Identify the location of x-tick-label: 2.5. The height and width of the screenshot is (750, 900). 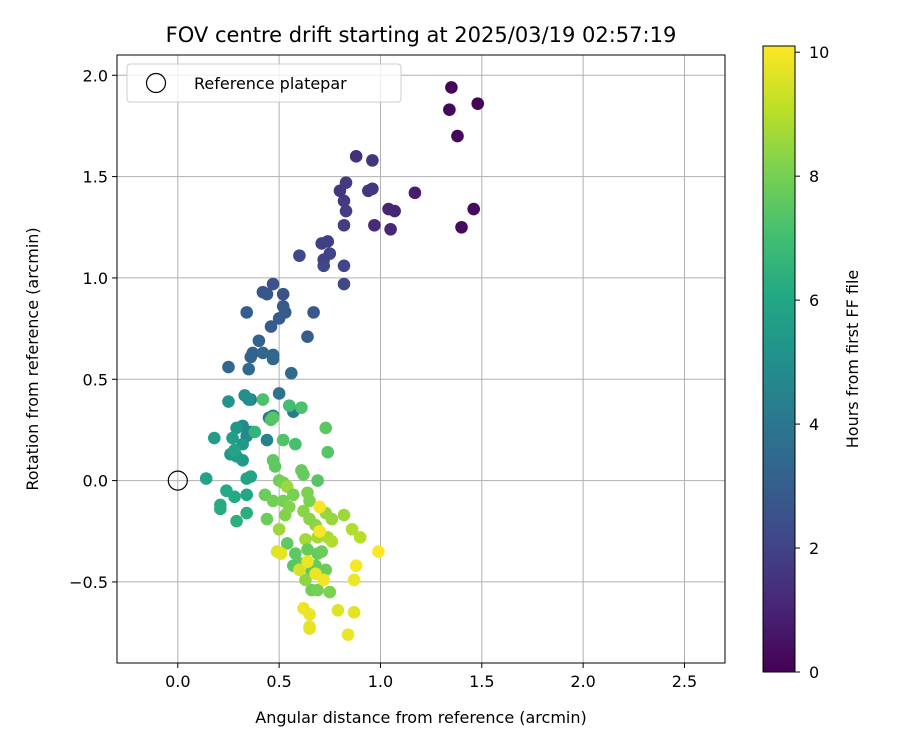
(684, 681).